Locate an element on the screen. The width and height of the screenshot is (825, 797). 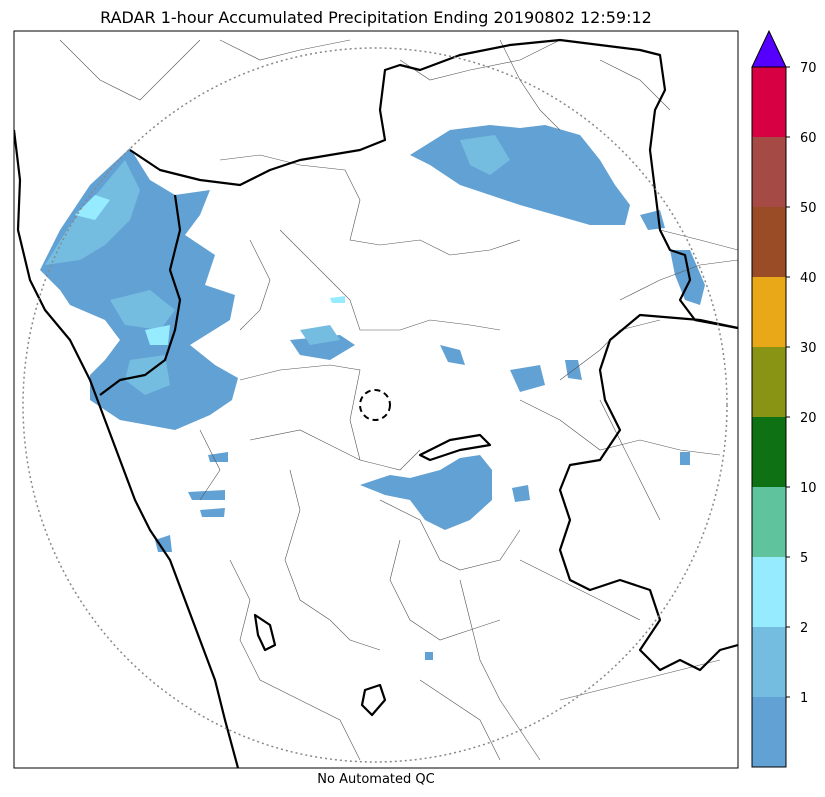
colorbar-tick-label: 2 is located at coordinates (804, 628).